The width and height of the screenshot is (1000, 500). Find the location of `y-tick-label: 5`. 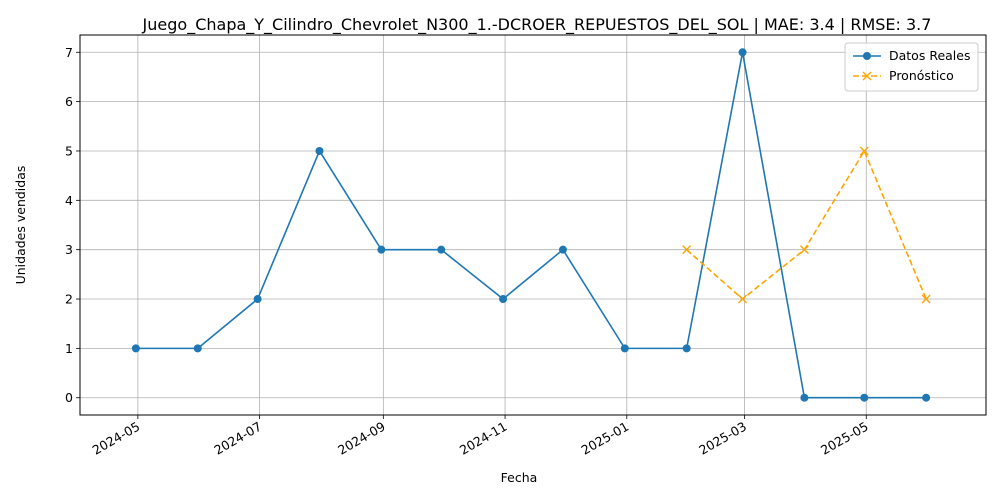

y-tick-label: 5 is located at coordinates (69, 150).